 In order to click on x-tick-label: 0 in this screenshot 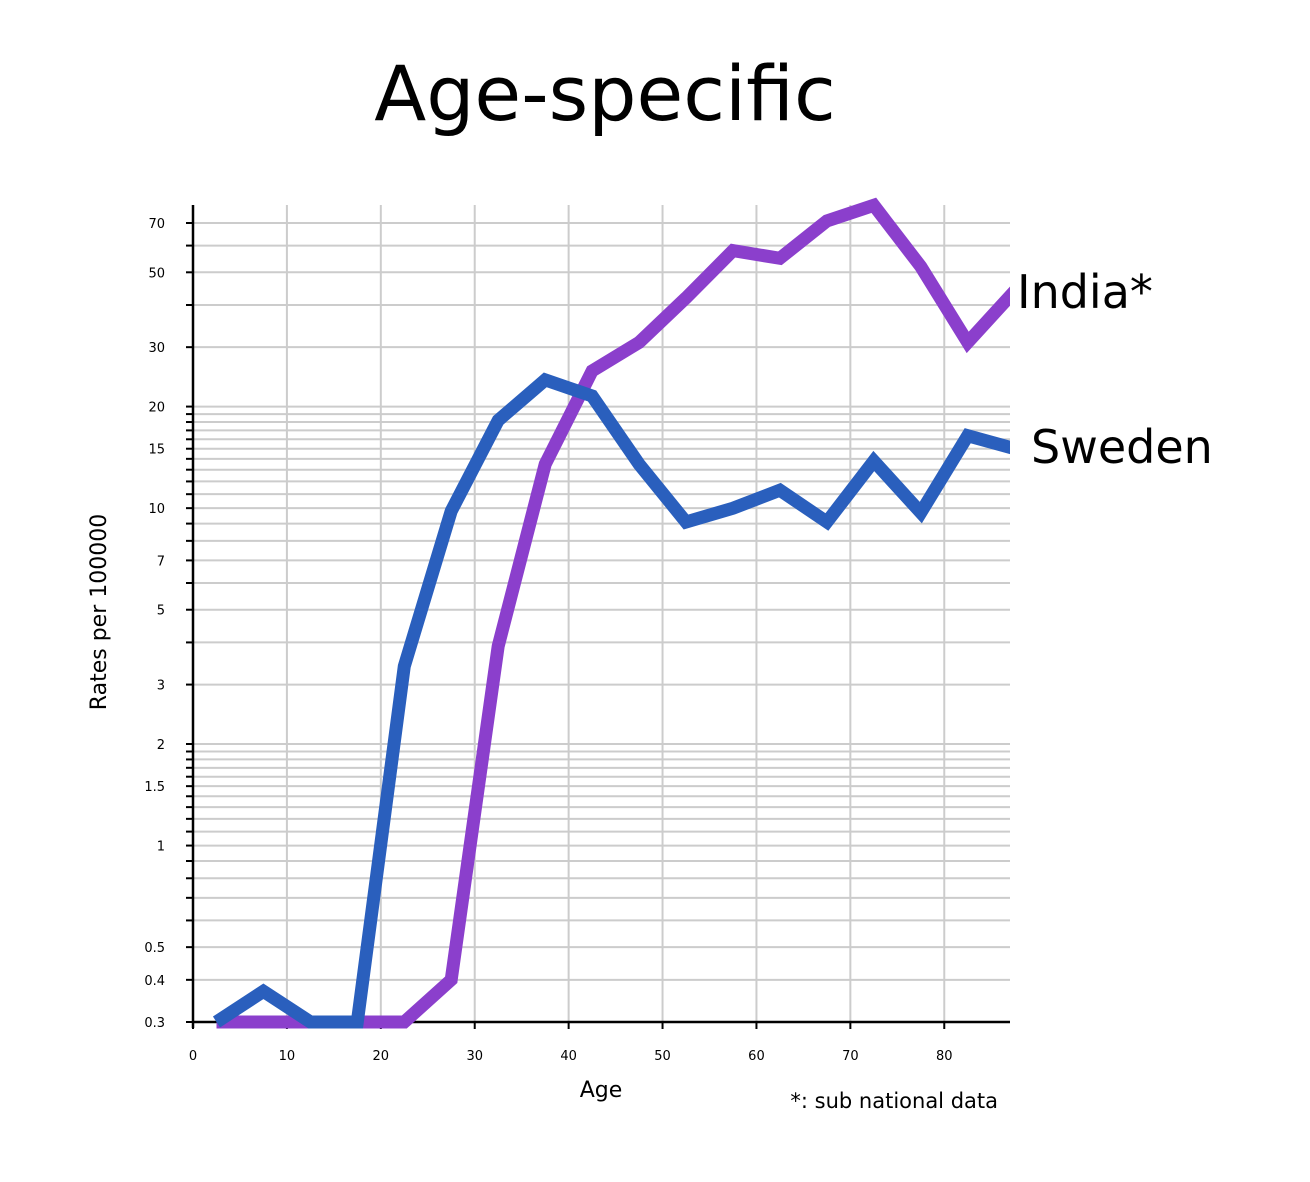, I will do `click(193, 1056)`.